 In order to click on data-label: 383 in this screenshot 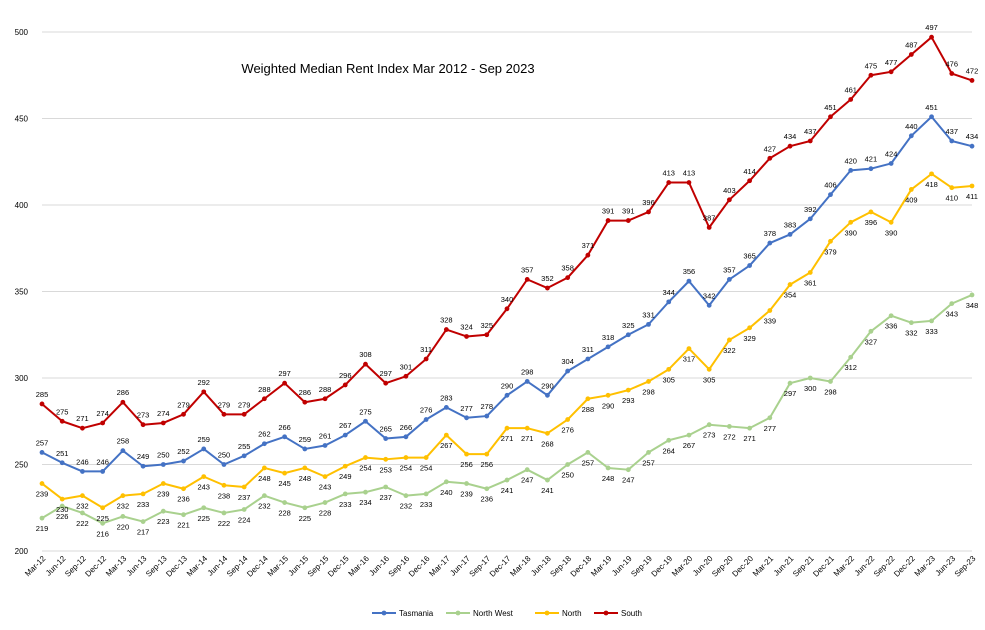, I will do `click(790, 224)`.